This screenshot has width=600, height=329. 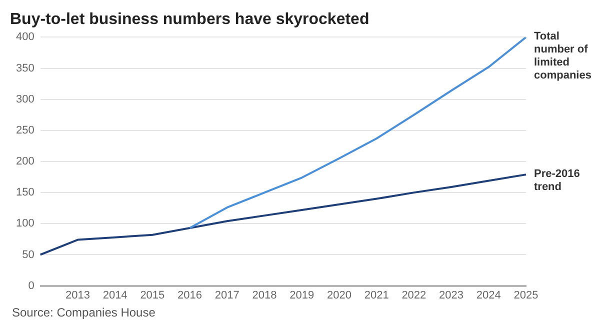 What do you see at coordinates (451, 295) in the screenshot?
I see `x-tick-label: 2023` at bounding box center [451, 295].